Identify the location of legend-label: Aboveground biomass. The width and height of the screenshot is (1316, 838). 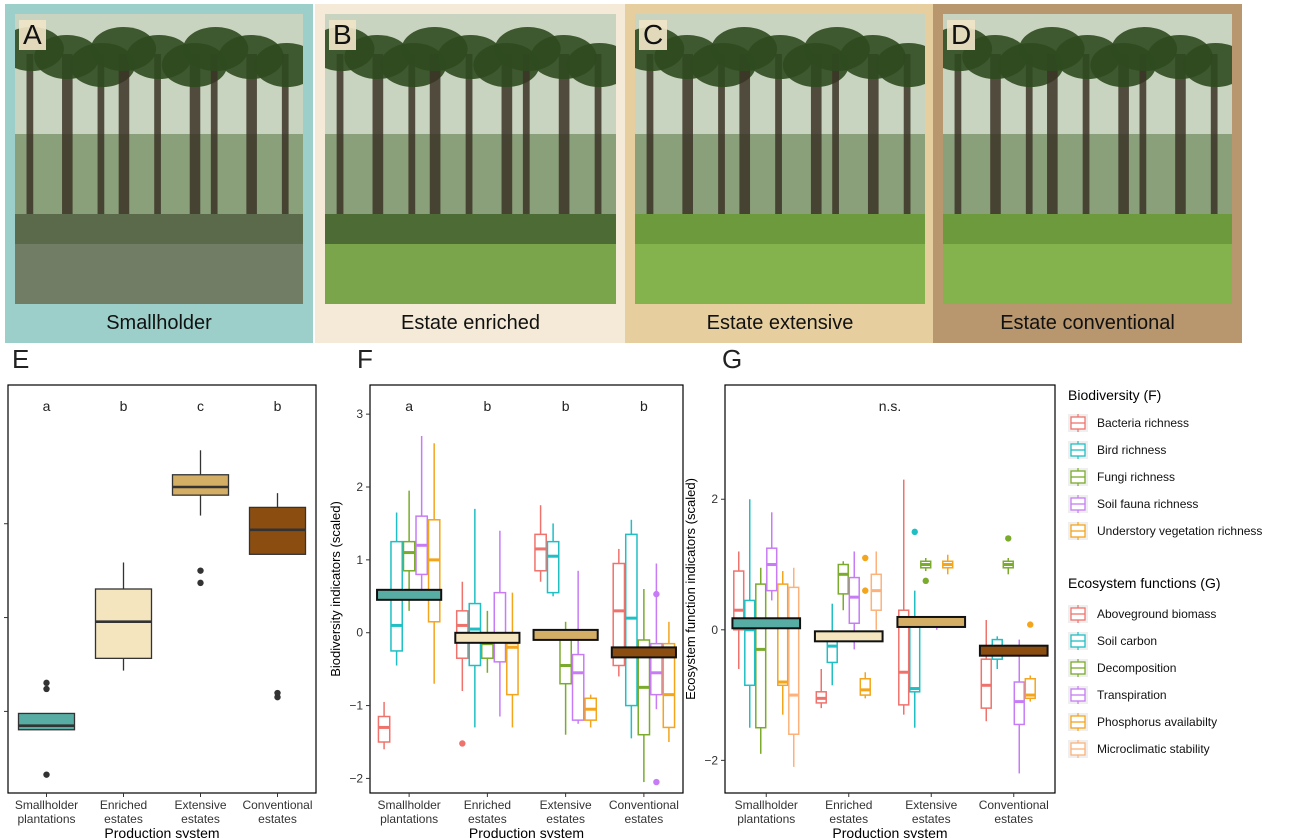
(1156, 614).